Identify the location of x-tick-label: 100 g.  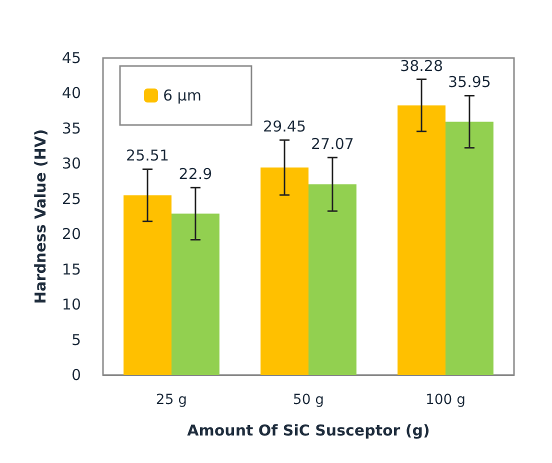
(445, 400).